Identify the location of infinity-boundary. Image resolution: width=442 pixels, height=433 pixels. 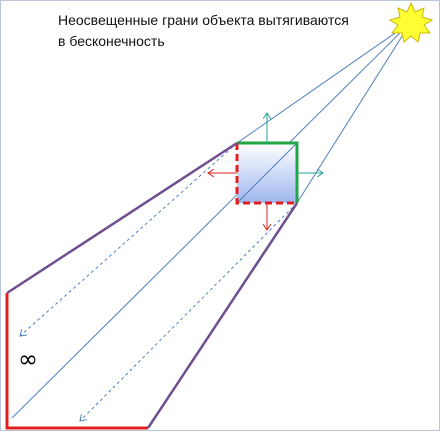
(76, 361).